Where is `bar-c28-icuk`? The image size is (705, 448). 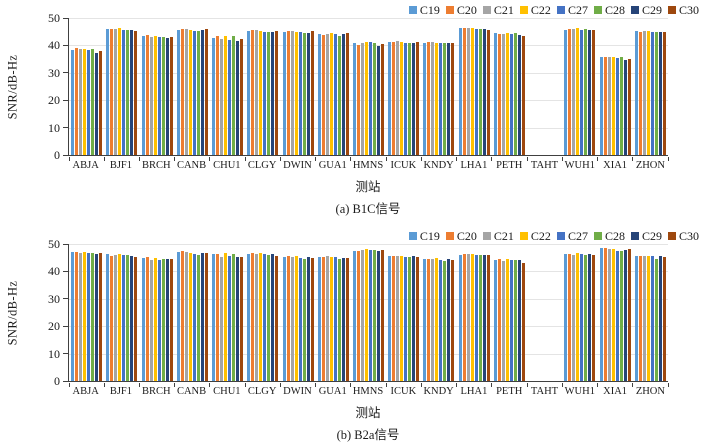
bar-c28-icuk is located at coordinates (410, 98).